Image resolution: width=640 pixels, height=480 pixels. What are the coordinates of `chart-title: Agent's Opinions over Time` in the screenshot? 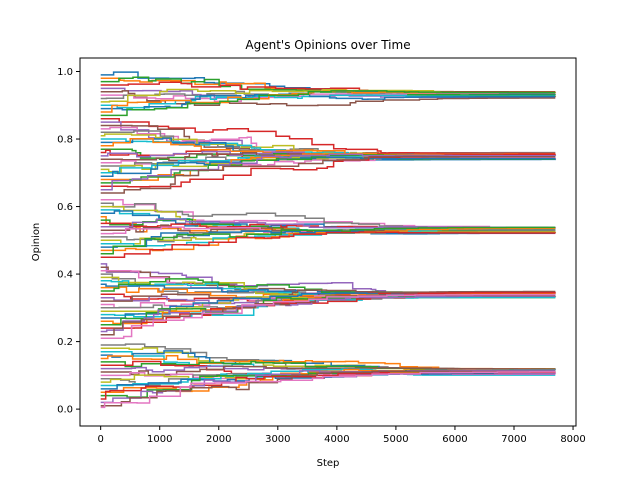 It's located at (327, 45).